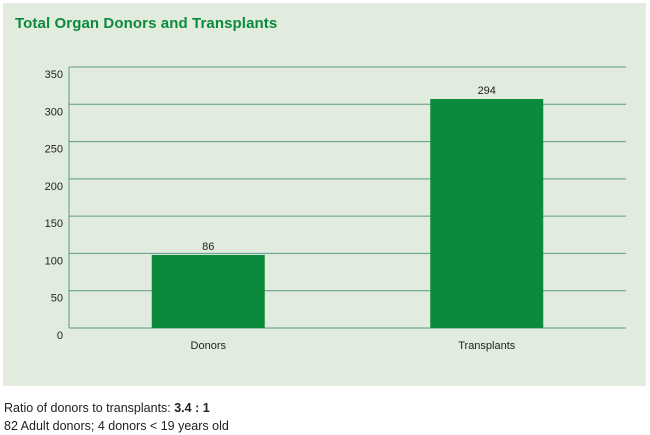 The image size is (650, 435). I want to click on data-label: 294, so click(487, 91).